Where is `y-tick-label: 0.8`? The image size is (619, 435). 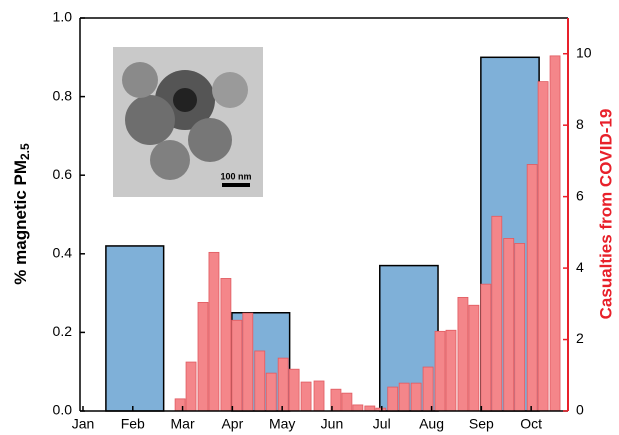 y-tick-label: 0.8 is located at coordinates (63, 95).